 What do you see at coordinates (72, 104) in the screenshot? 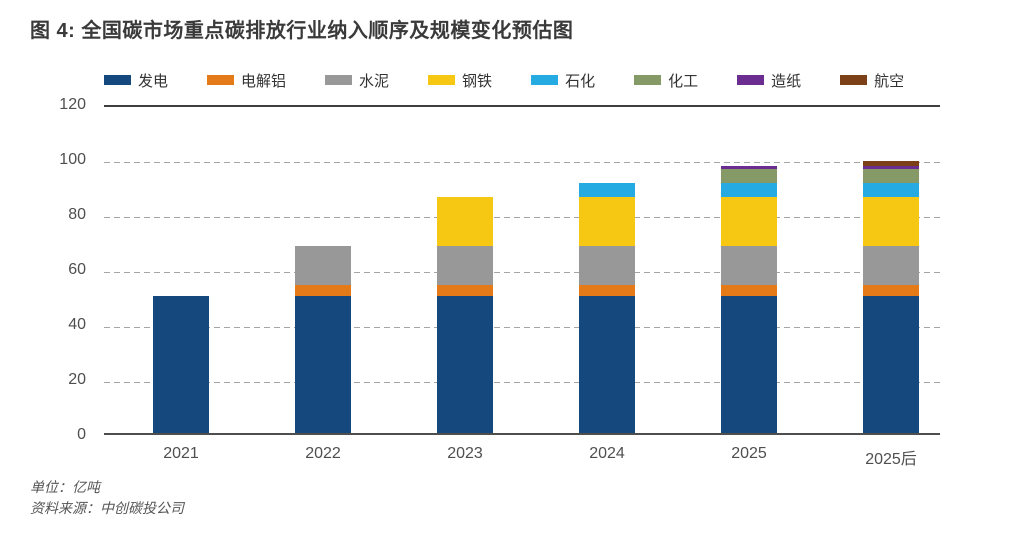
I see `y-tick-label-120: 120` at bounding box center [72, 104].